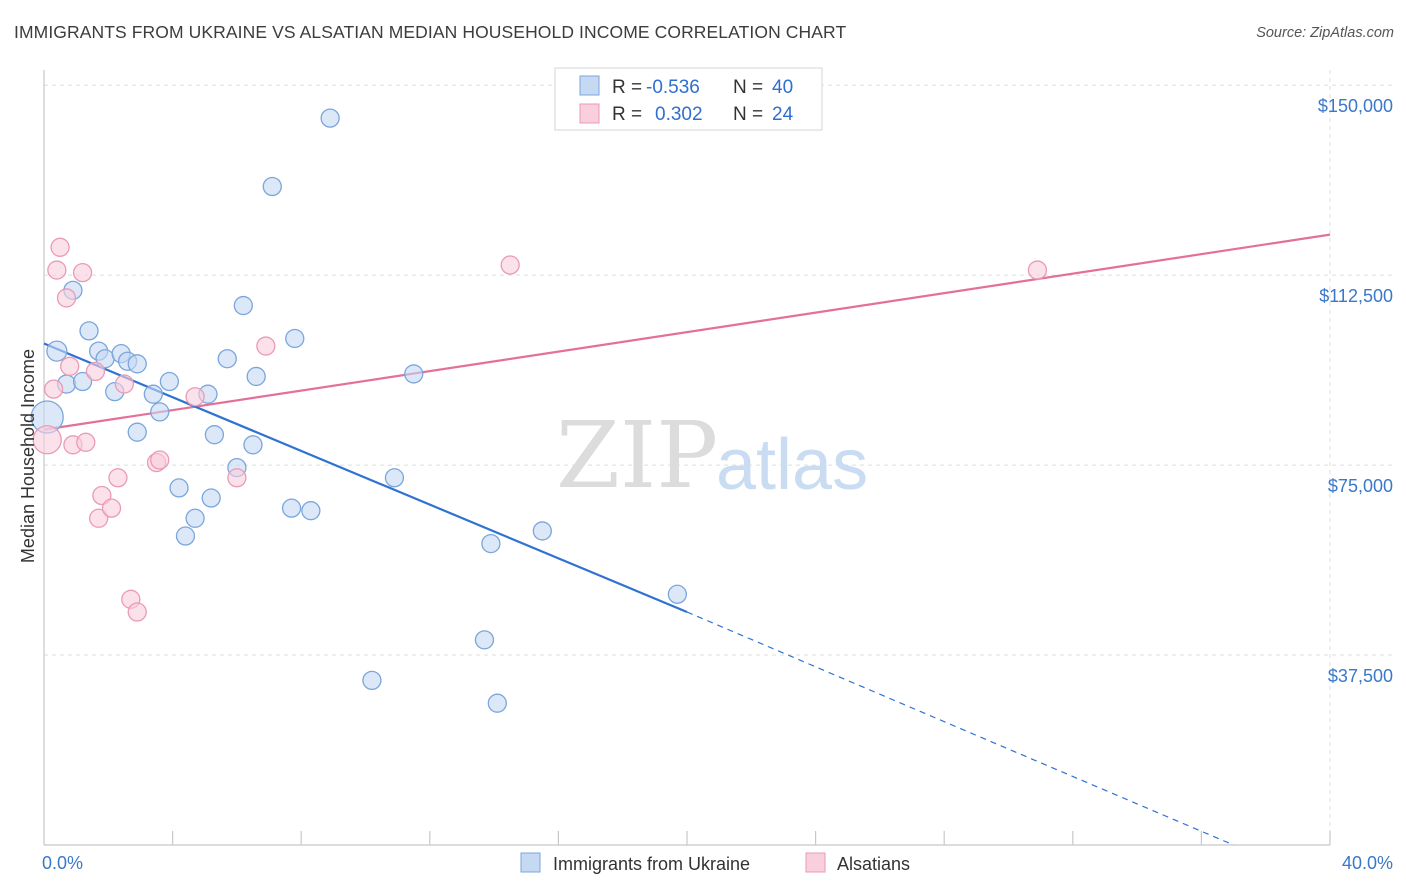 This screenshot has width=1406, height=892. Describe the element at coordinates (1360, 486) in the screenshot. I see `y-tick-label-1: $75,000` at that location.